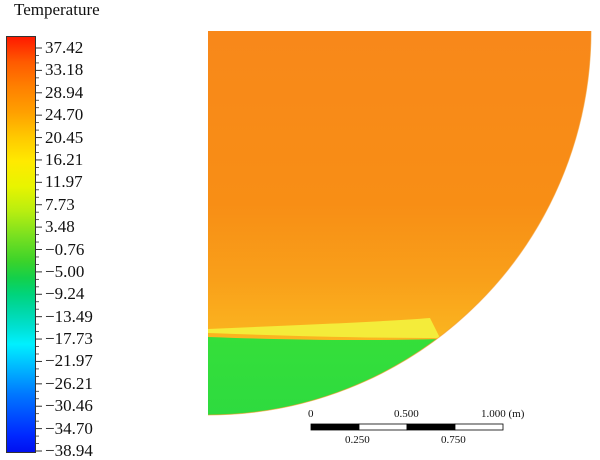 The width and height of the screenshot is (600, 460). Describe the element at coordinates (503, 414) in the screenshot. I see `scale-label-1-000: 1.000 (m)` at that location.